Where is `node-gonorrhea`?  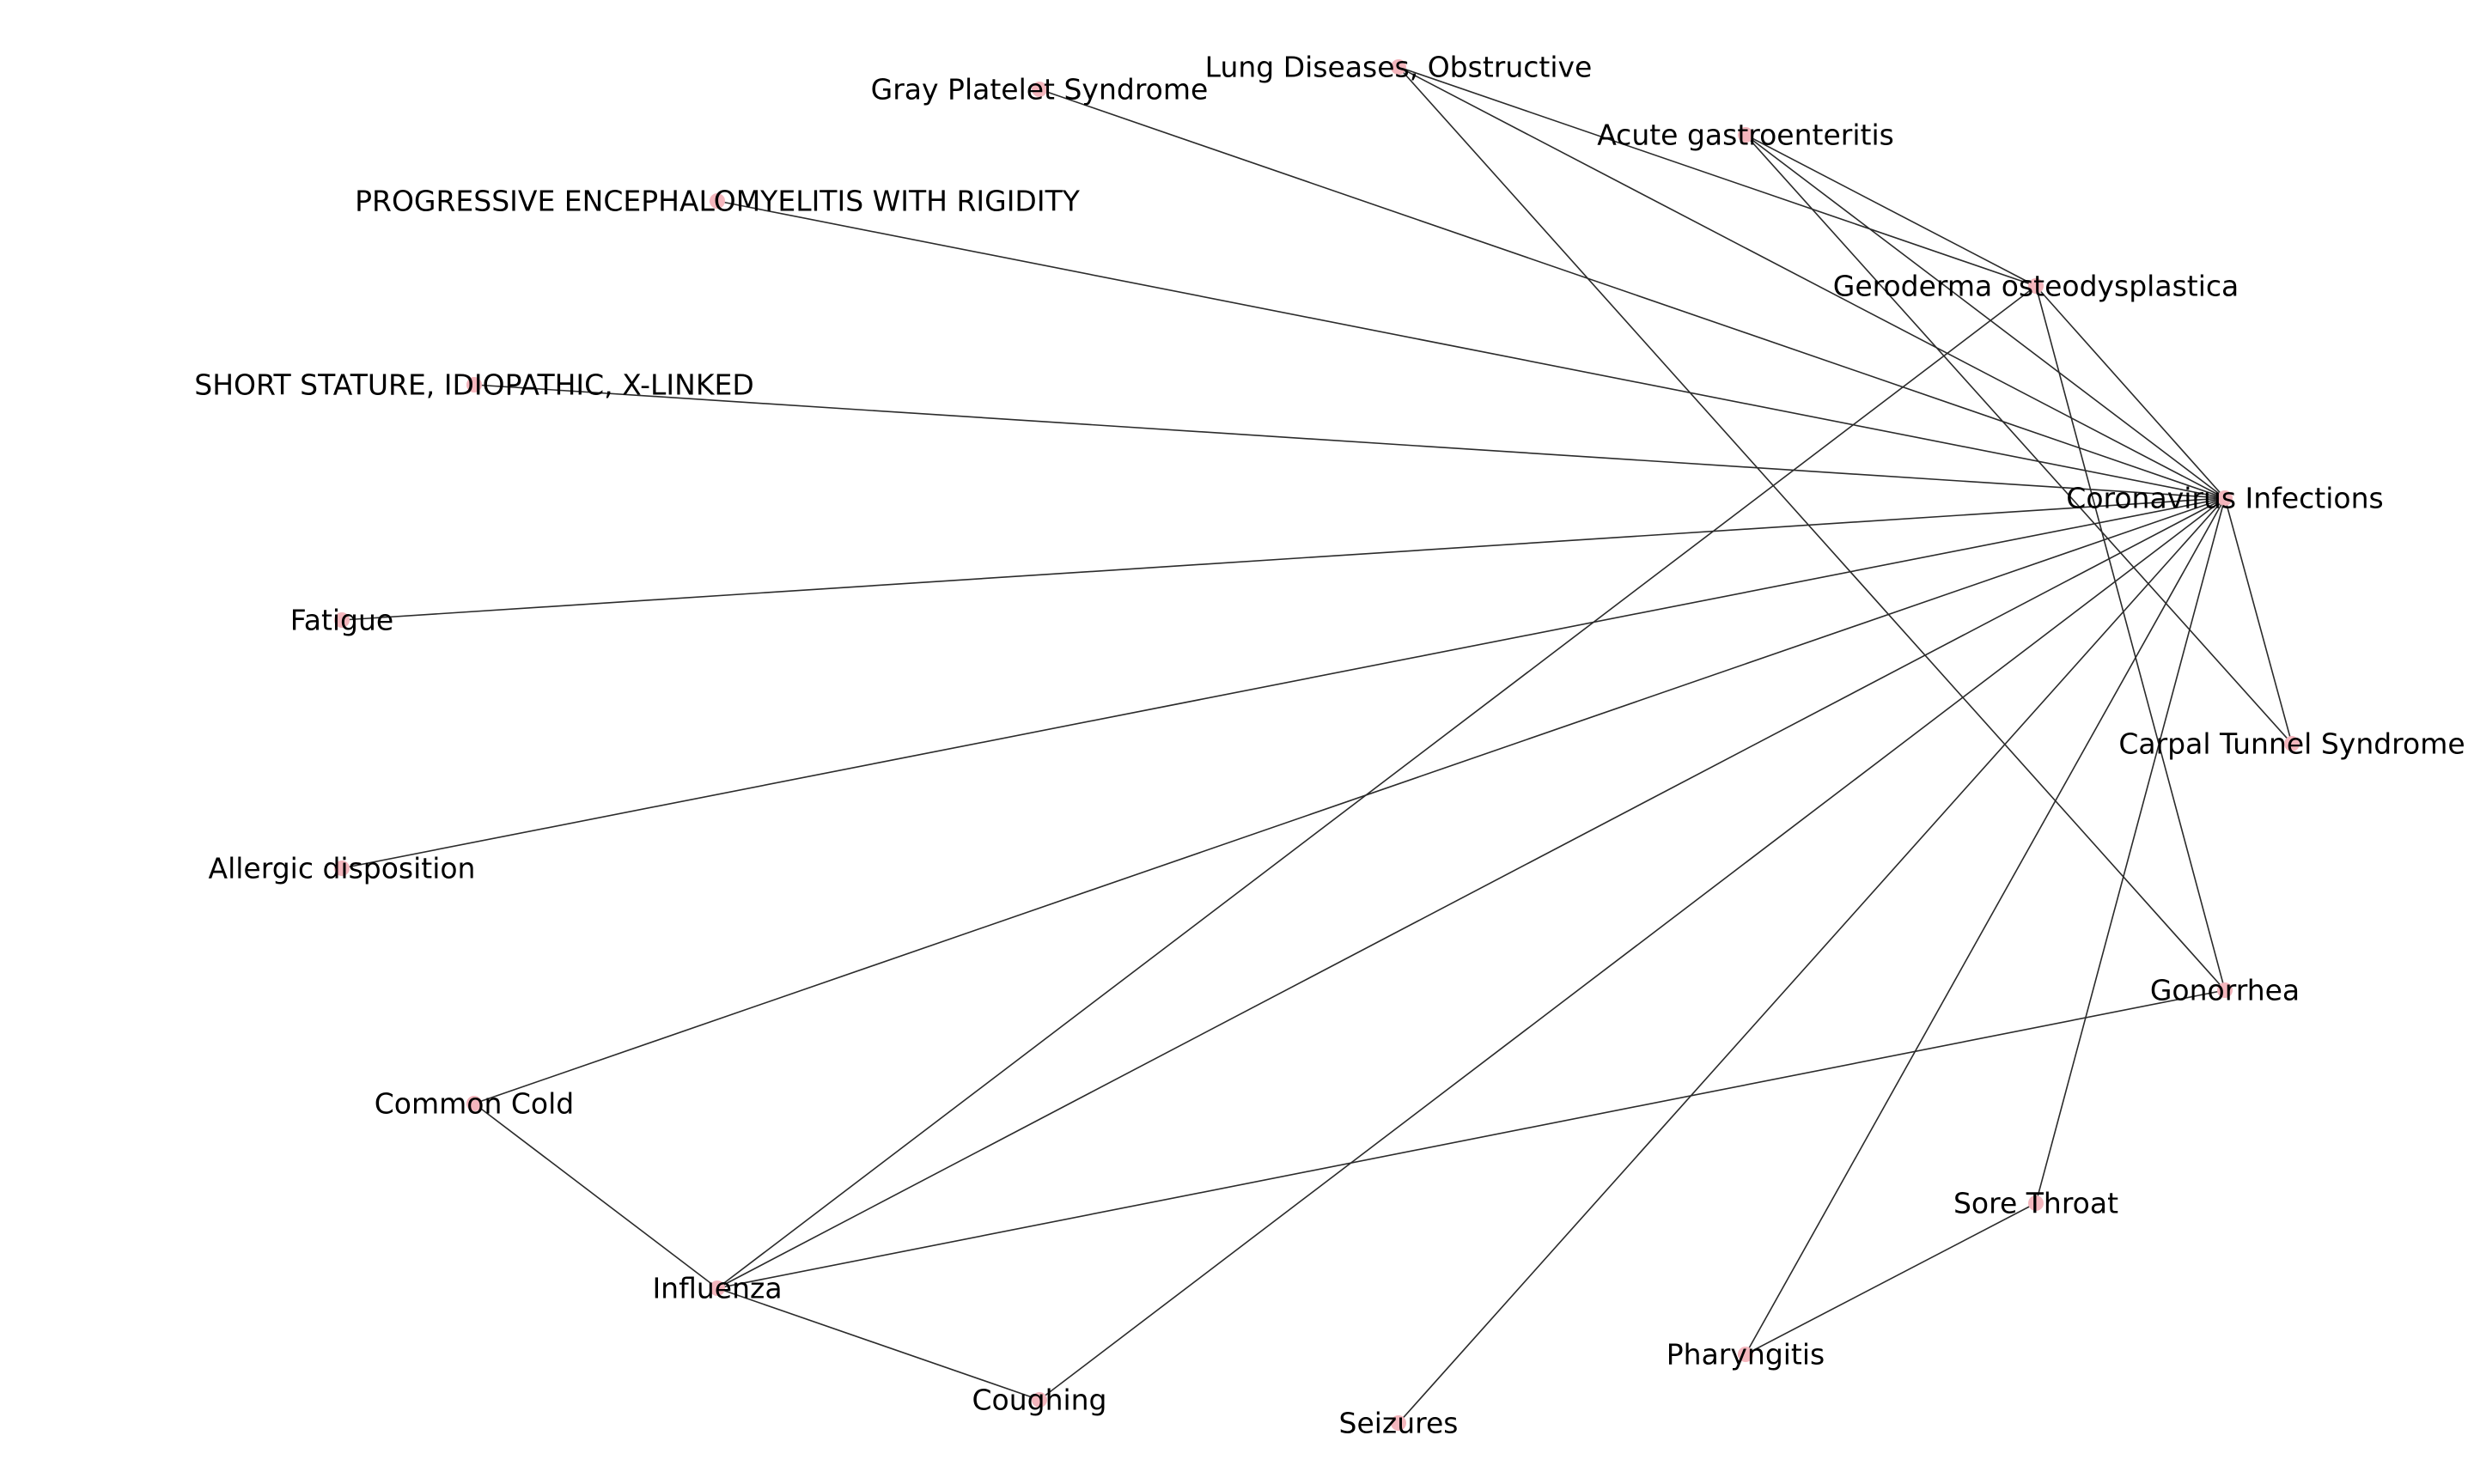
node-gonorrhea is located at coordinates (2225, 990).